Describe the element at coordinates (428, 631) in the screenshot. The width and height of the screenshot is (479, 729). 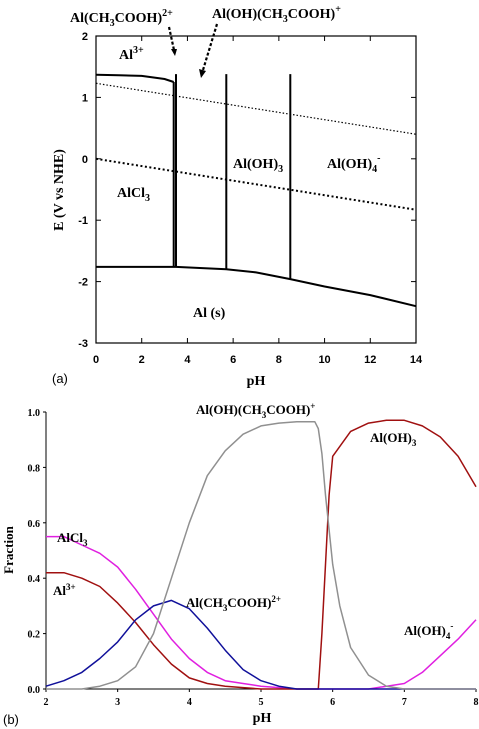
I see `panel-b-label-aloh4: Al(OH)4-` at that location.